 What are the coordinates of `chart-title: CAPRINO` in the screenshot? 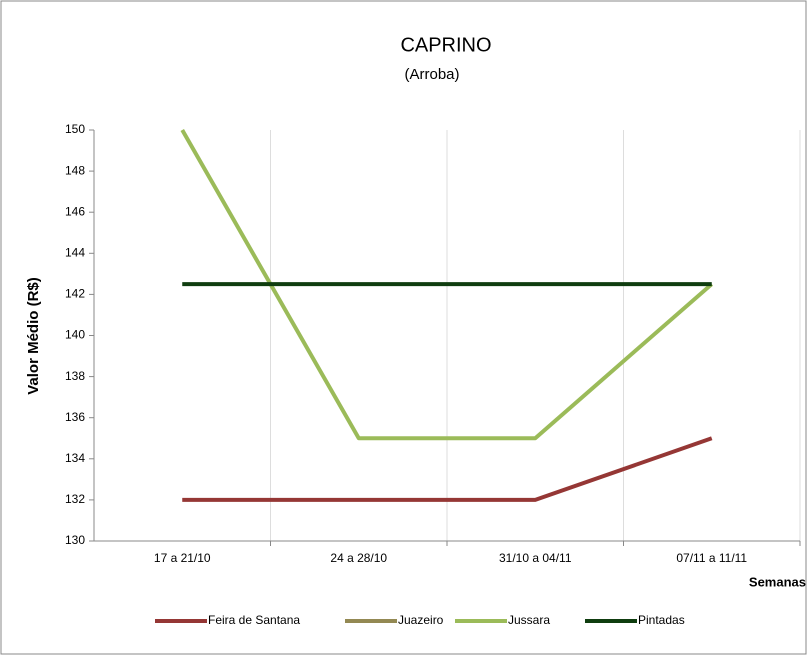 It's located at (445, 45).